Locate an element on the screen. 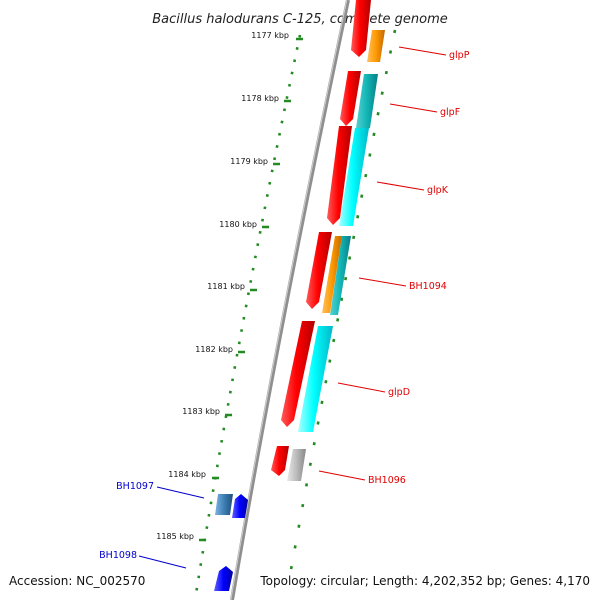 Image resolution: width=600 pixels, height=600 pixels. cds-arrow-BH1096 is located at coordinates (280, 461).